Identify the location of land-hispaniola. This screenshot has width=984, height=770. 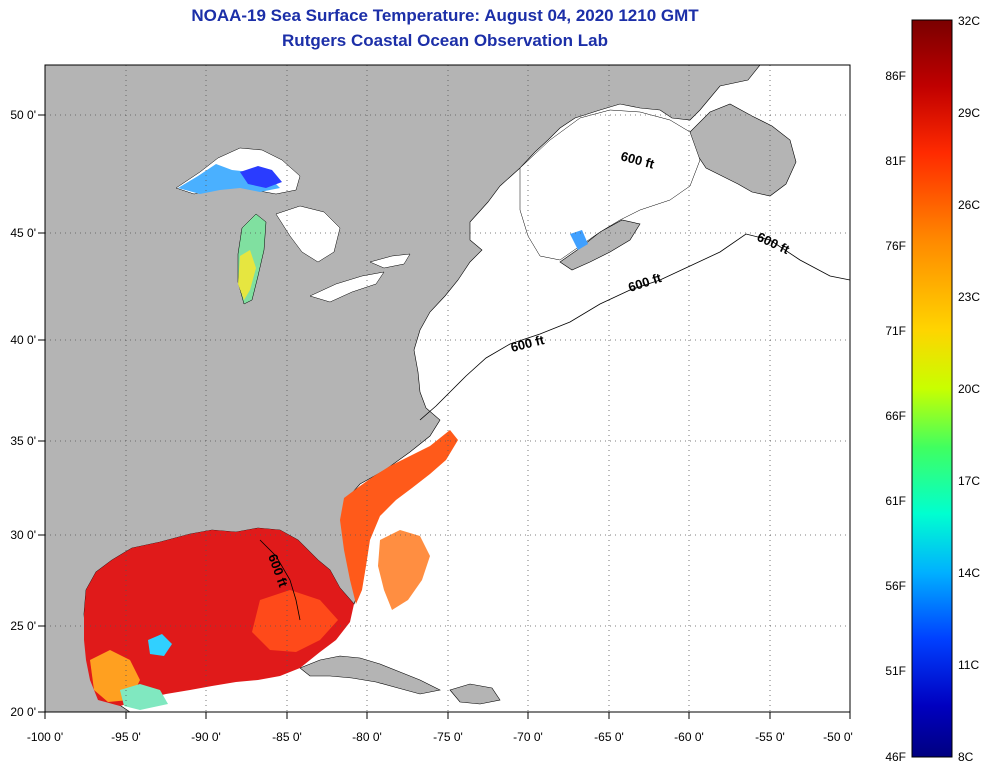
(475, 694).